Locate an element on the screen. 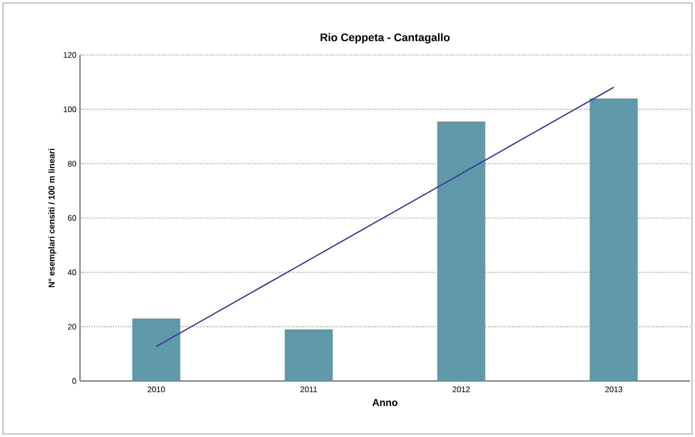 This screenshot has height=437, width=695. x-tick-label: 2011 is located at coordinates (308, 389).